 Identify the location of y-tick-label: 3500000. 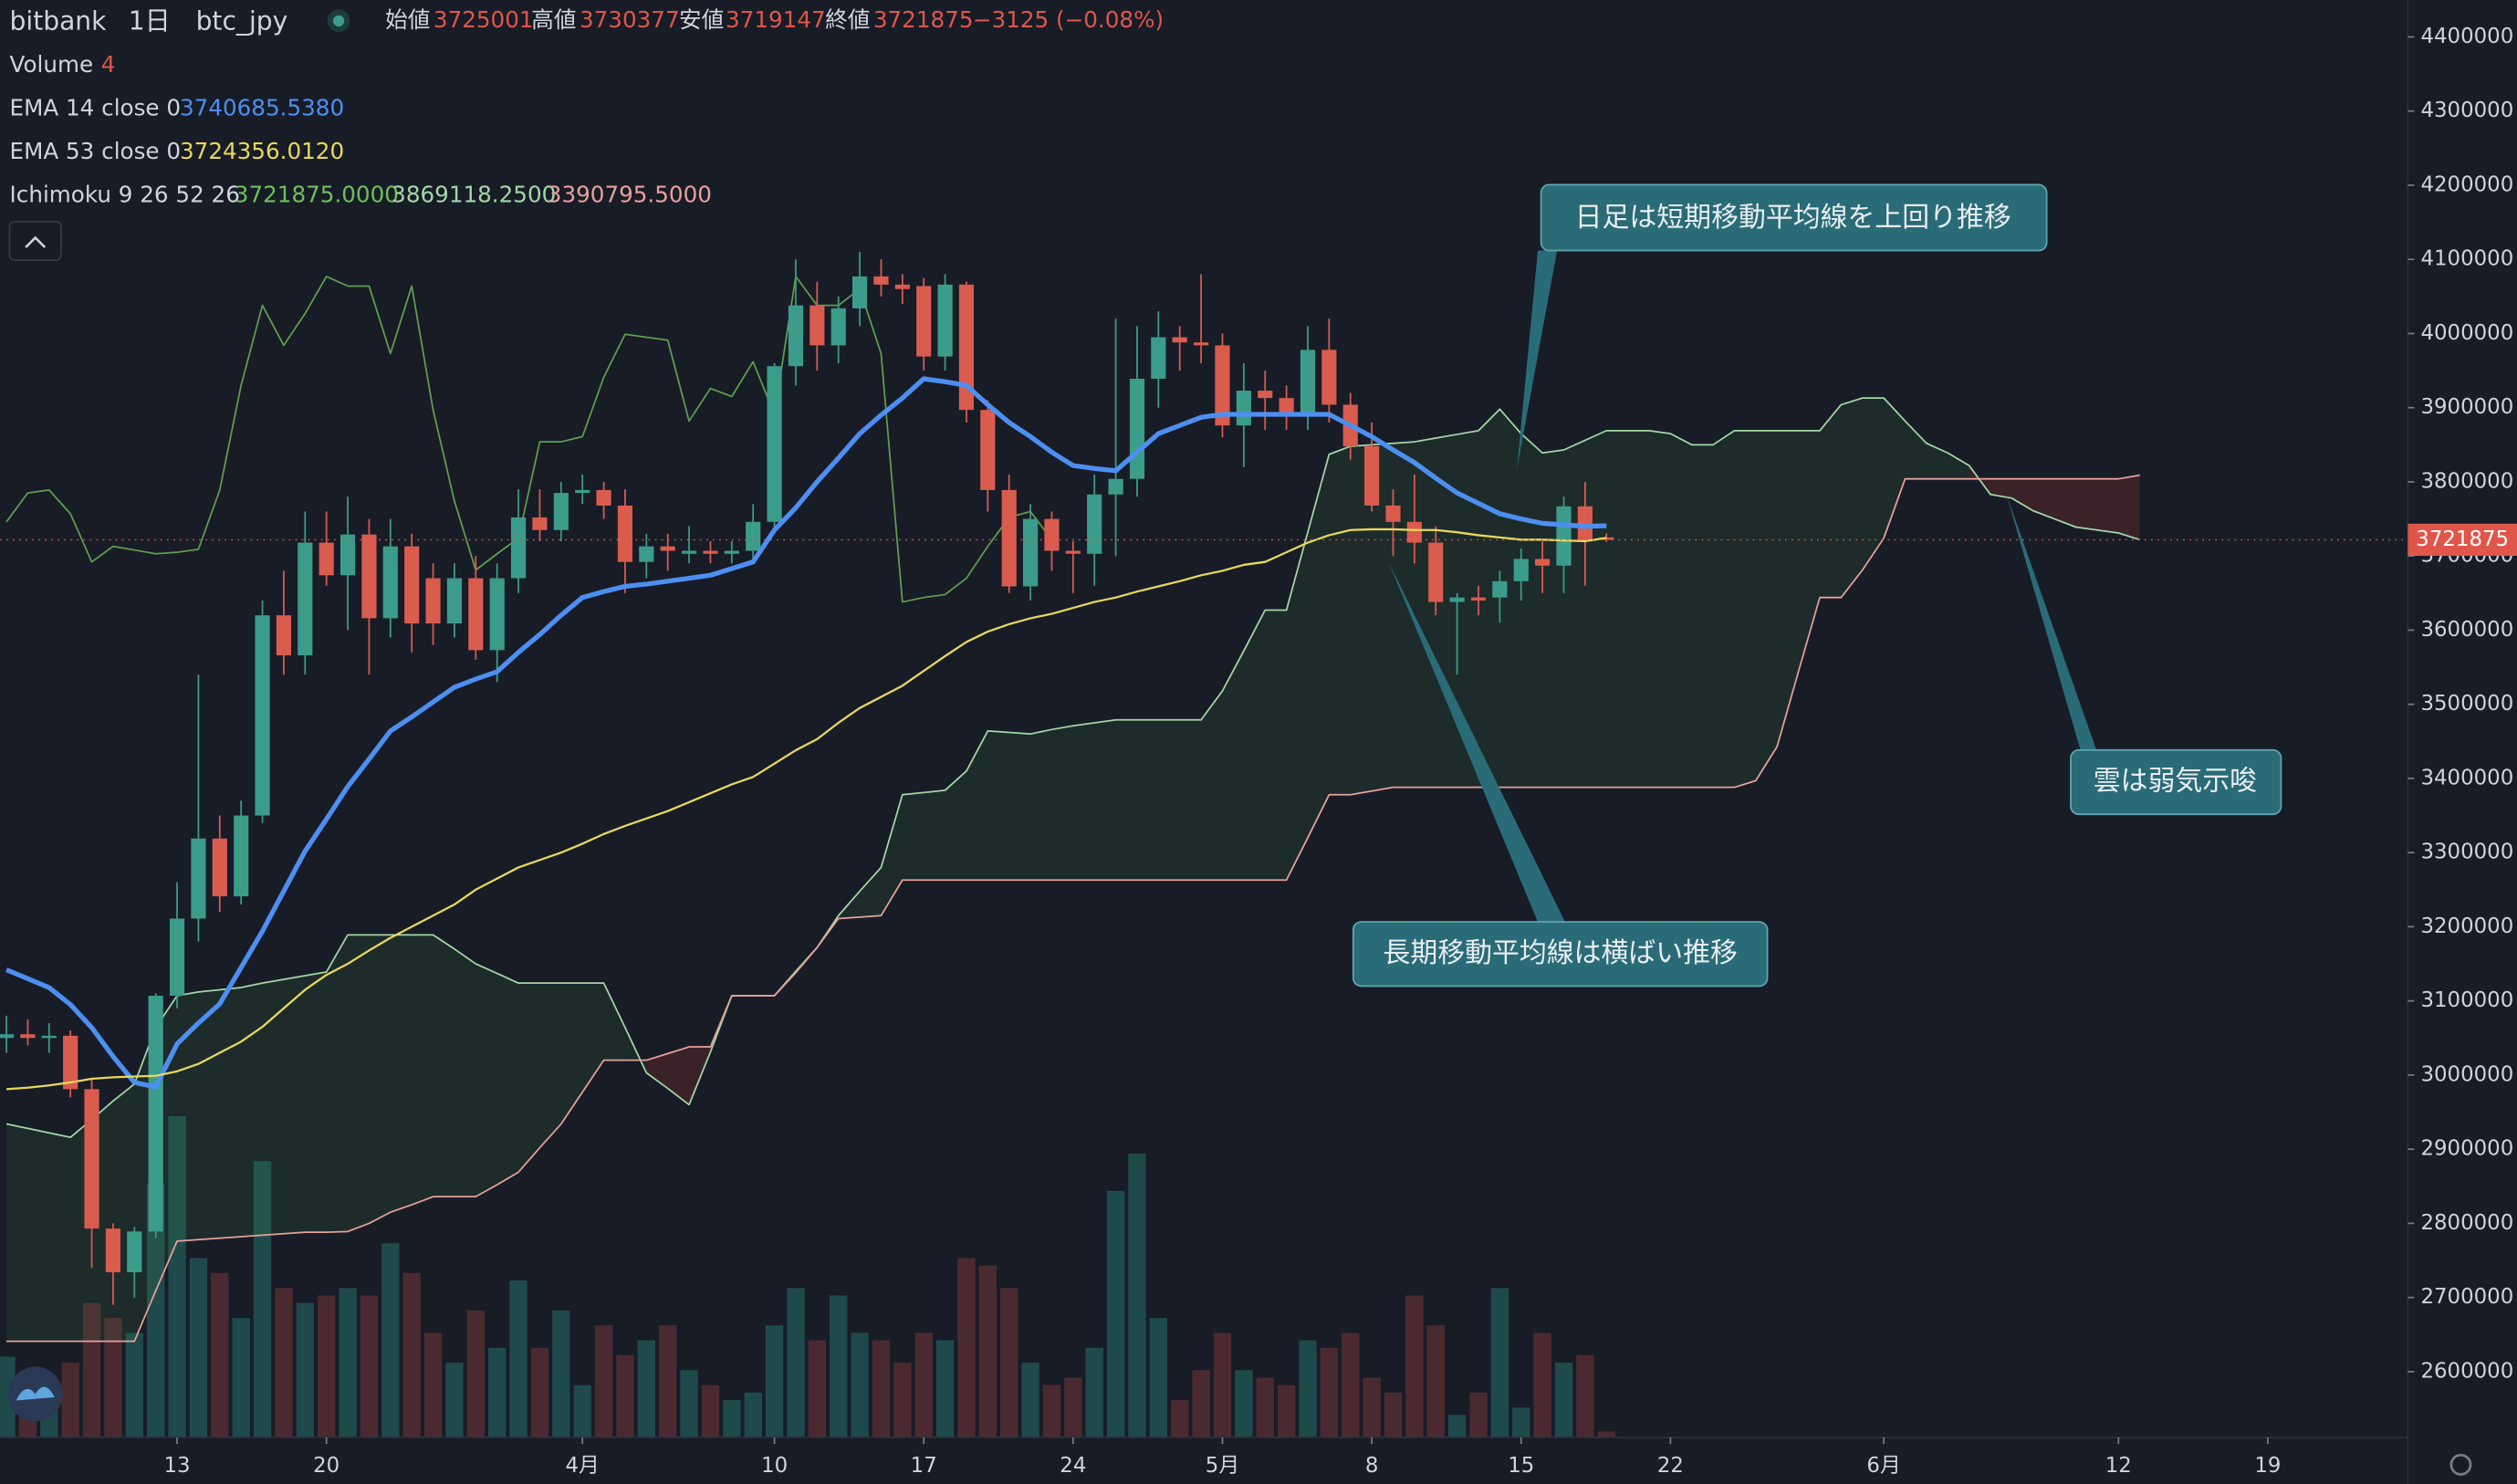
(2466, 704).